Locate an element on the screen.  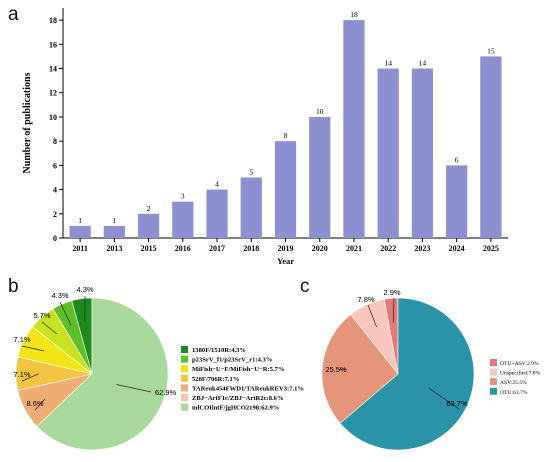
legend-label: 528F/706R:7.1% is located at coordinates (215, 379).